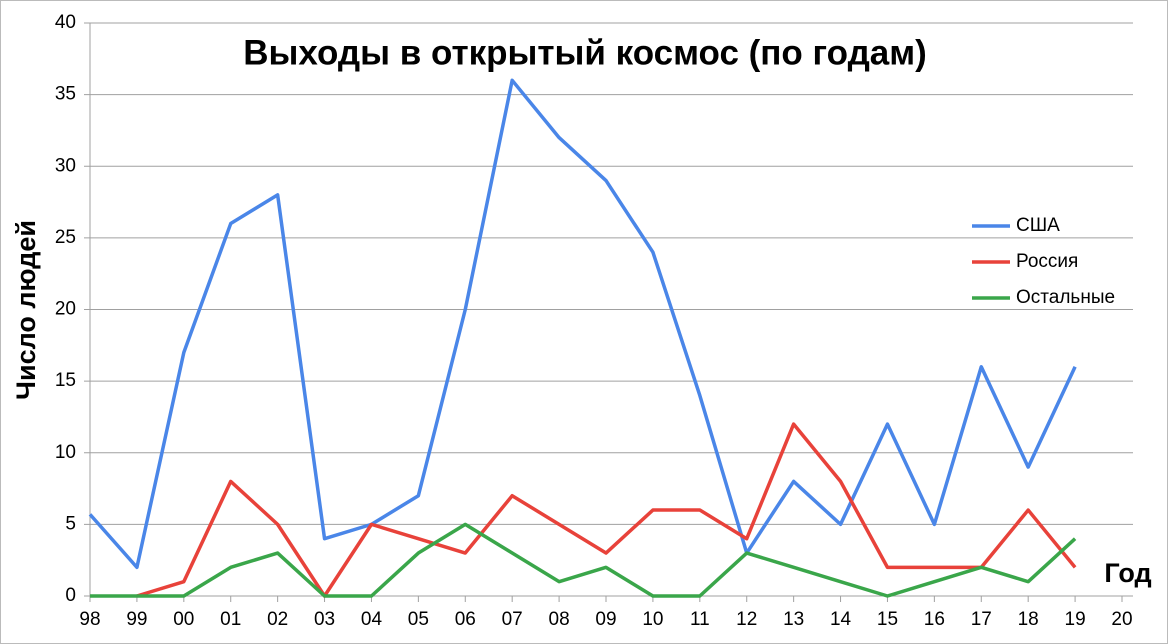  I want to click on x-axis-label: Год, so click(1127, 573).